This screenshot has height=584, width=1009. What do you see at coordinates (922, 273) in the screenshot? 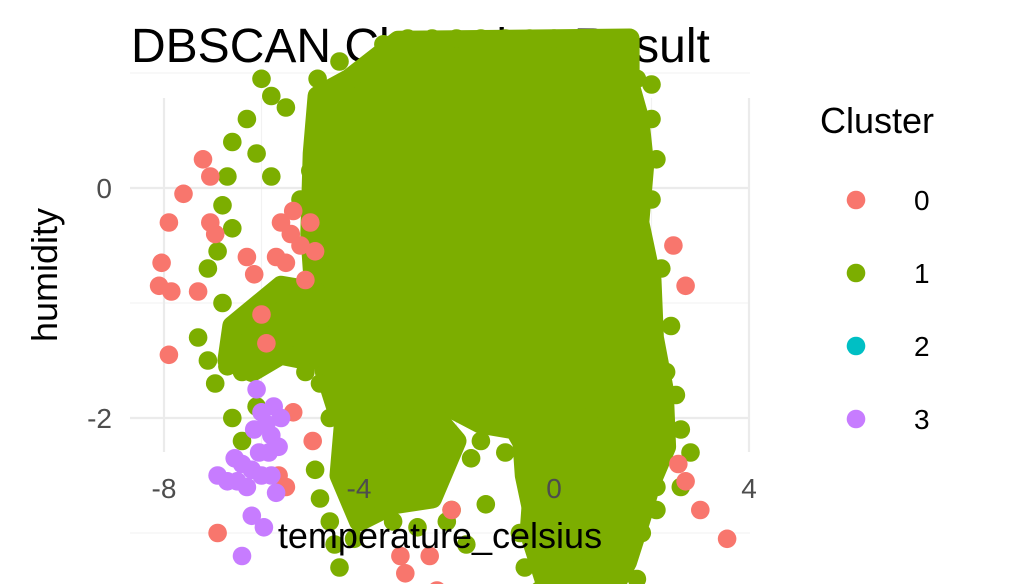
I see `legend-label-1: 1` at bounding box center [922, 273].